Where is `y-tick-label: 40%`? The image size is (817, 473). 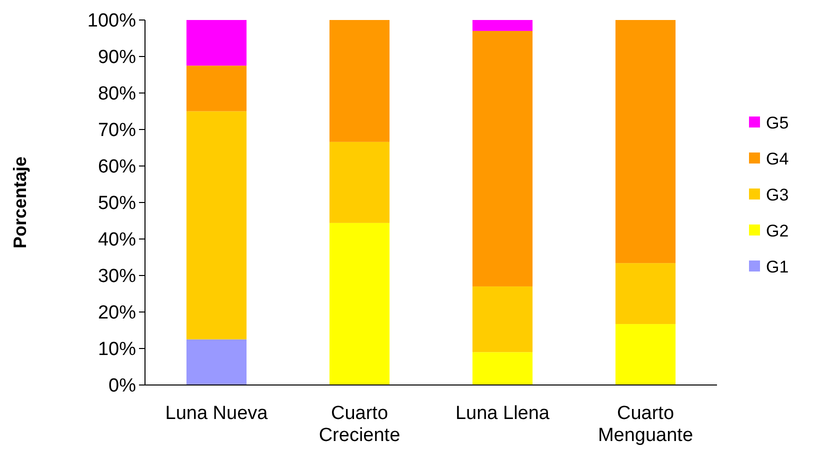 y-tick-label: 40% is located at coordinates (117, 240).